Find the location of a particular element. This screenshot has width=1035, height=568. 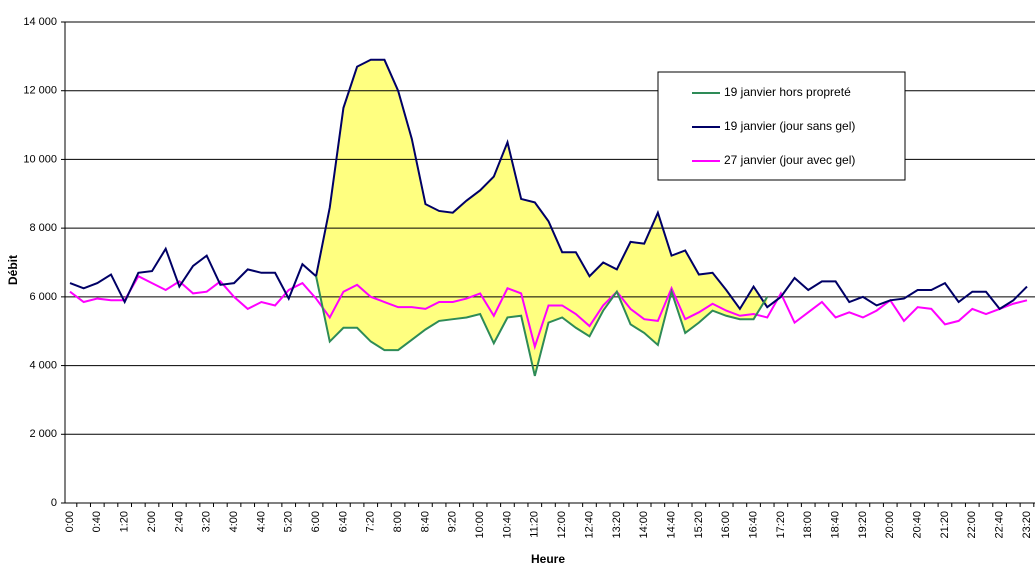

x-tick-label: 0:40 is located at coordinates (97, 521).